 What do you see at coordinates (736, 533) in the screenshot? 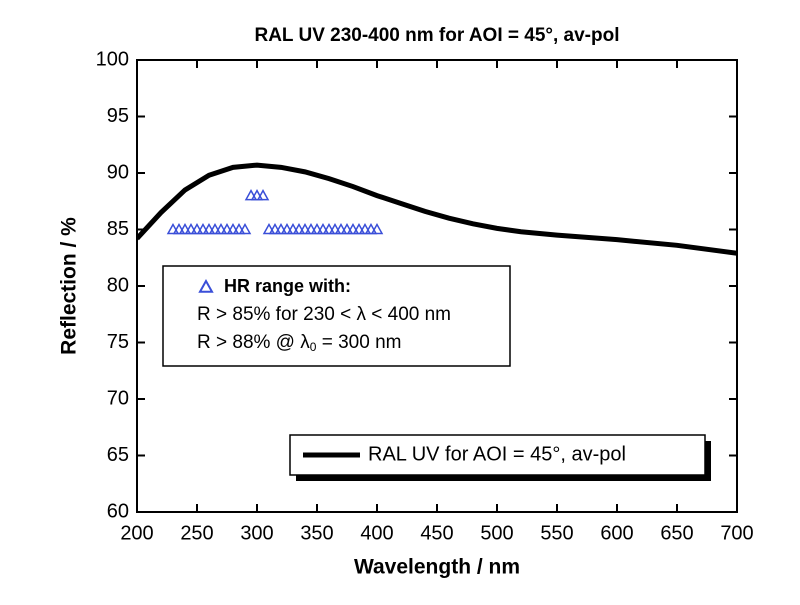
I see `x-tick-label: 700` at bounding box center [736, 533].